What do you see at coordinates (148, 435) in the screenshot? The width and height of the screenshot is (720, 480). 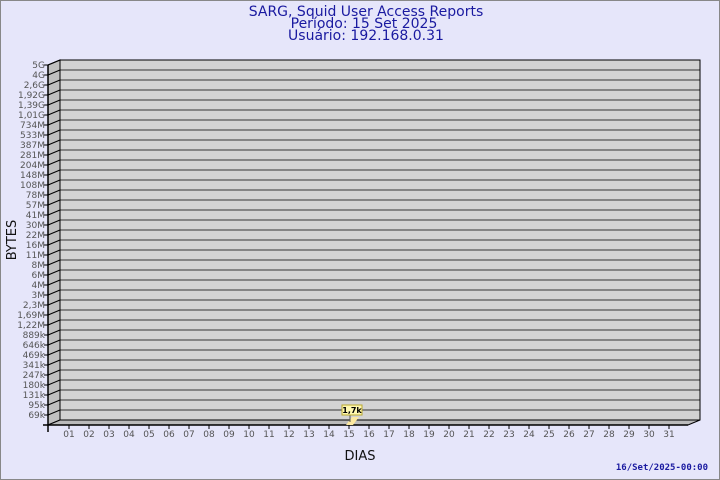 I see `x-tick-label: 05` at bounding box center [148, 435].